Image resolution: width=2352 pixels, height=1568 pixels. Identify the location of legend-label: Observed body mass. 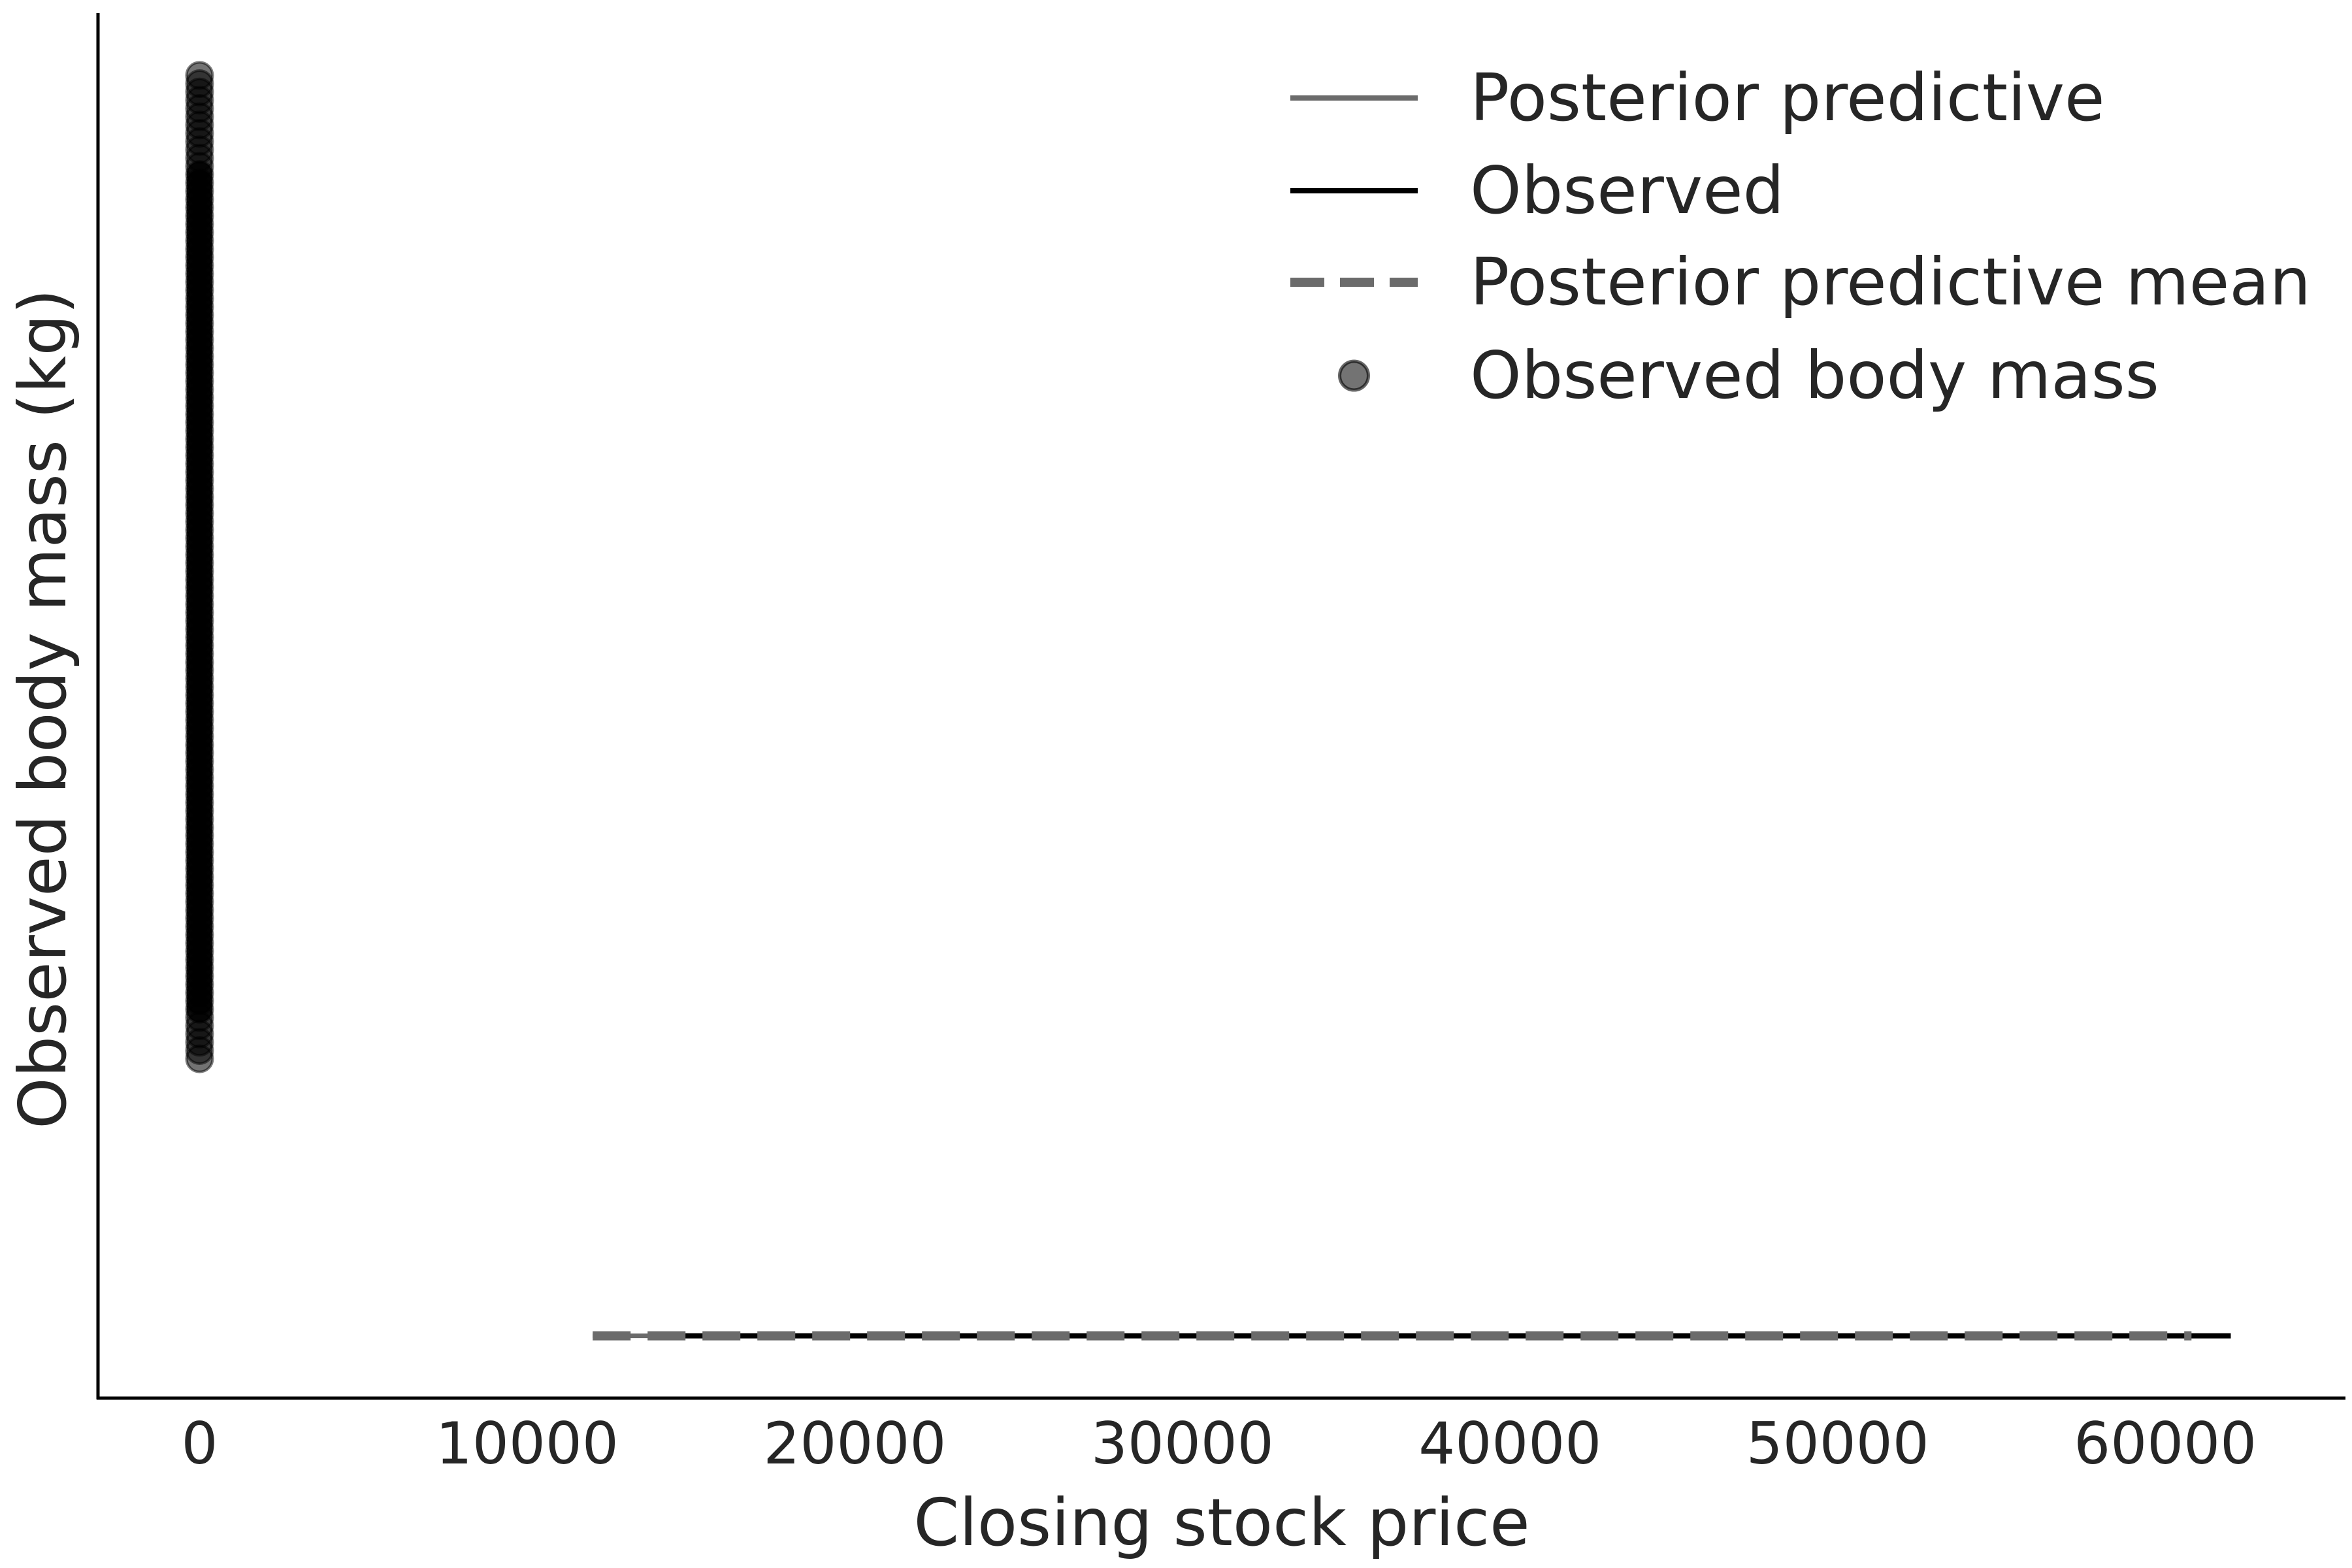
(1814, 375).